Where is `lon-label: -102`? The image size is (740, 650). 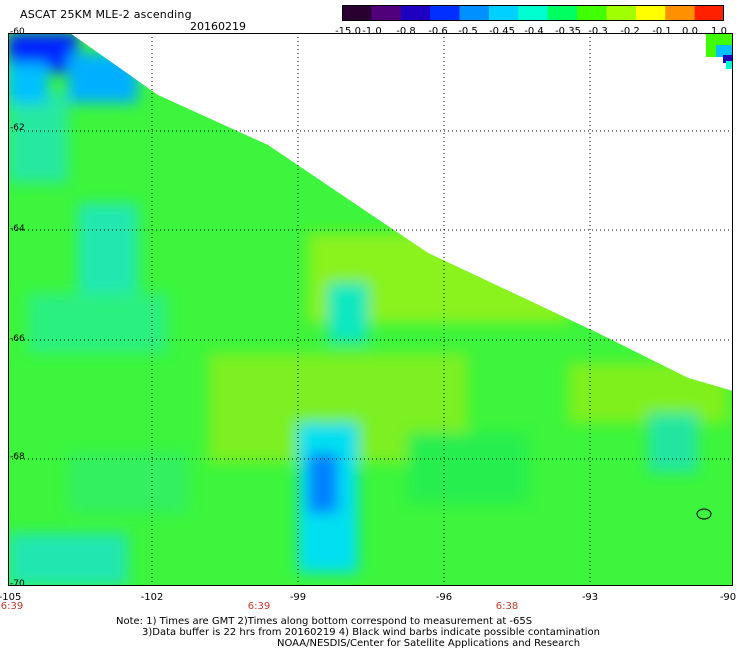
lon-label: -102 is located at coordinates (152, 597).